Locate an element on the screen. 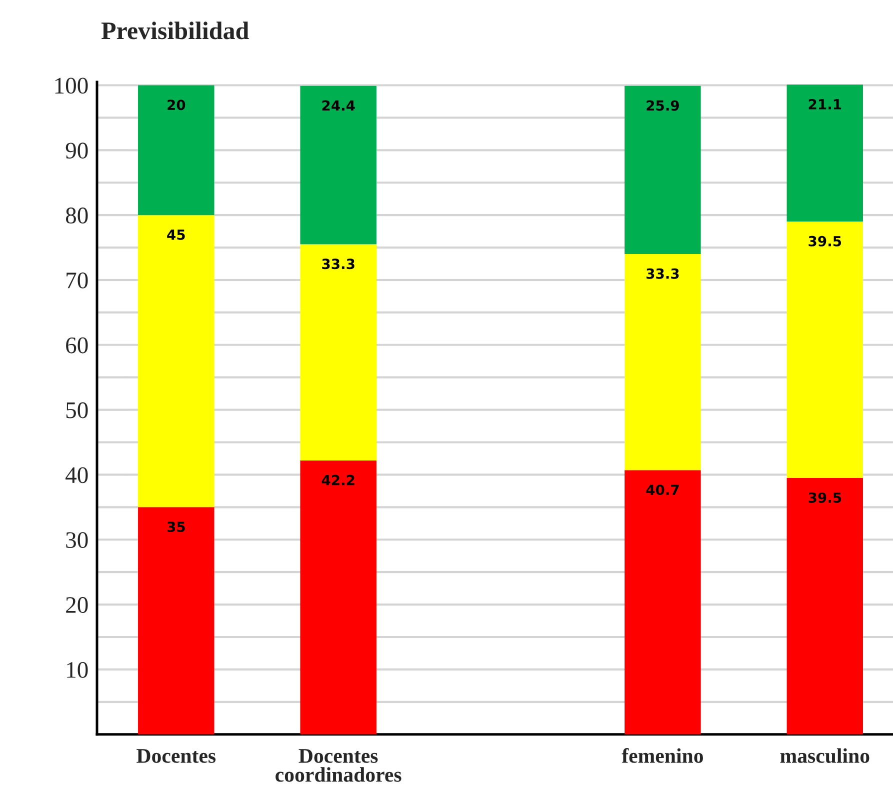  data-label: 40.7 is located at coordinates (662, 490).